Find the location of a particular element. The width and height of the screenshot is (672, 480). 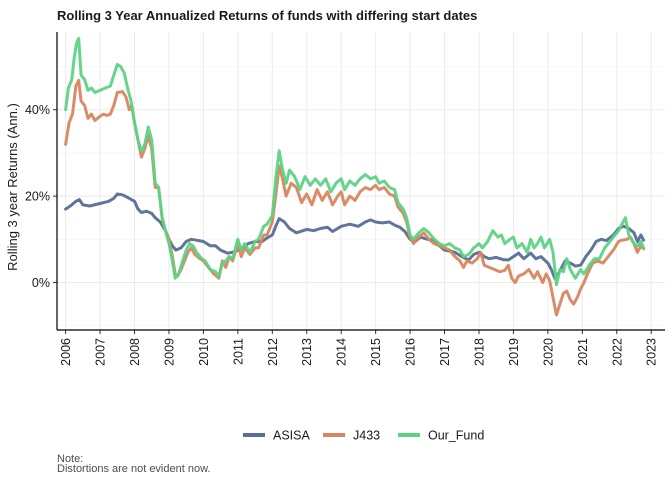

x-tick-label: 2019 is located at coordinates (514, 352).